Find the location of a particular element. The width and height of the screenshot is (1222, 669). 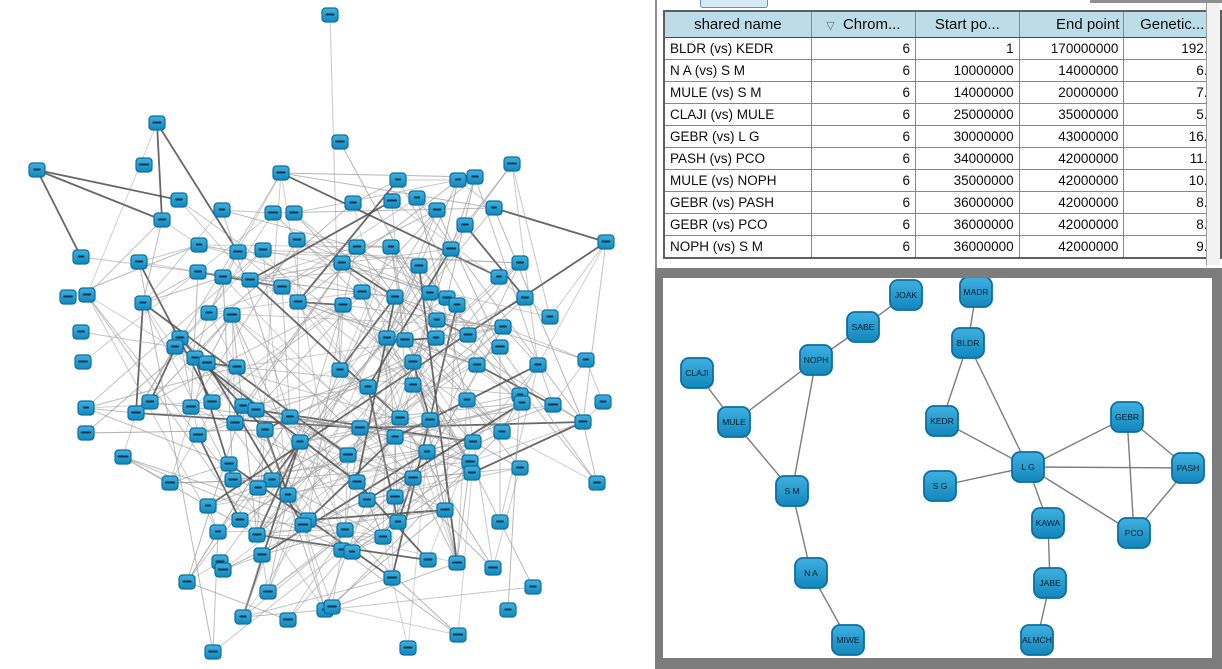

cell-start-position: 30000000 is located at coordinates (967, 136).